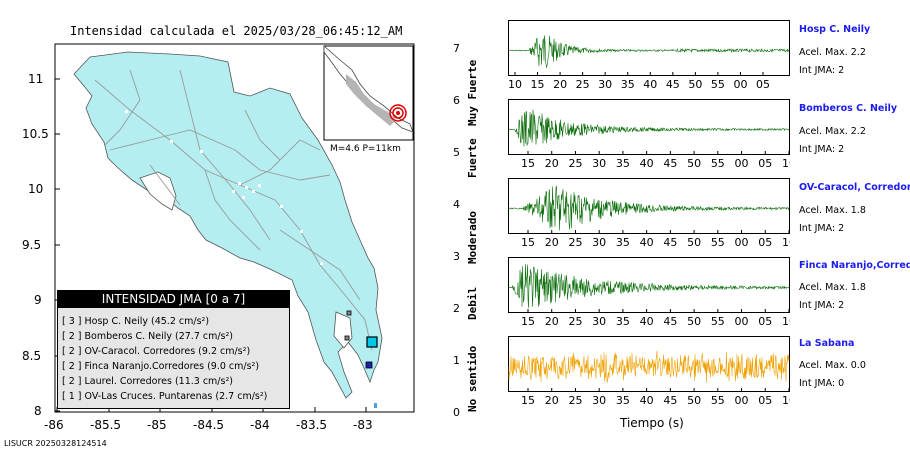 The width and height of the screenshot is (910, 460). Describe the element at coordinates (372, 342) in the screenshot. I see `station-marker-int3` at that location.